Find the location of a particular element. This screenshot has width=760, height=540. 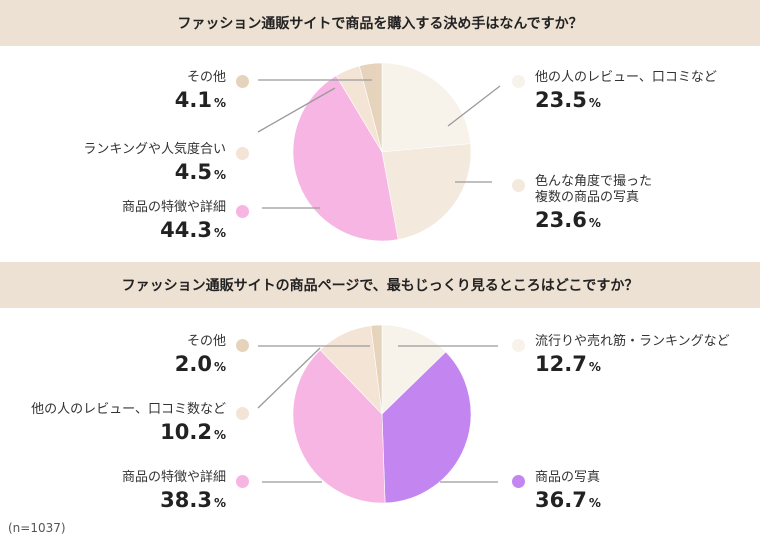

slice-value: 4.5% is located at coordinates (200, 172).